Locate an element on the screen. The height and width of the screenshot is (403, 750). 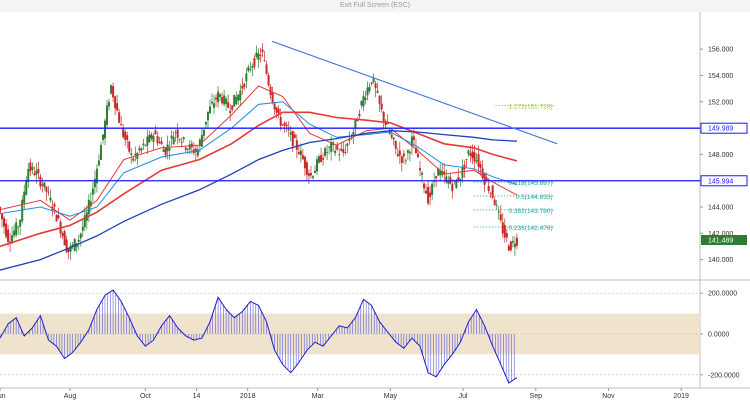
legend-ema55-value: 145.6950 is located at coordinates (103, 91).